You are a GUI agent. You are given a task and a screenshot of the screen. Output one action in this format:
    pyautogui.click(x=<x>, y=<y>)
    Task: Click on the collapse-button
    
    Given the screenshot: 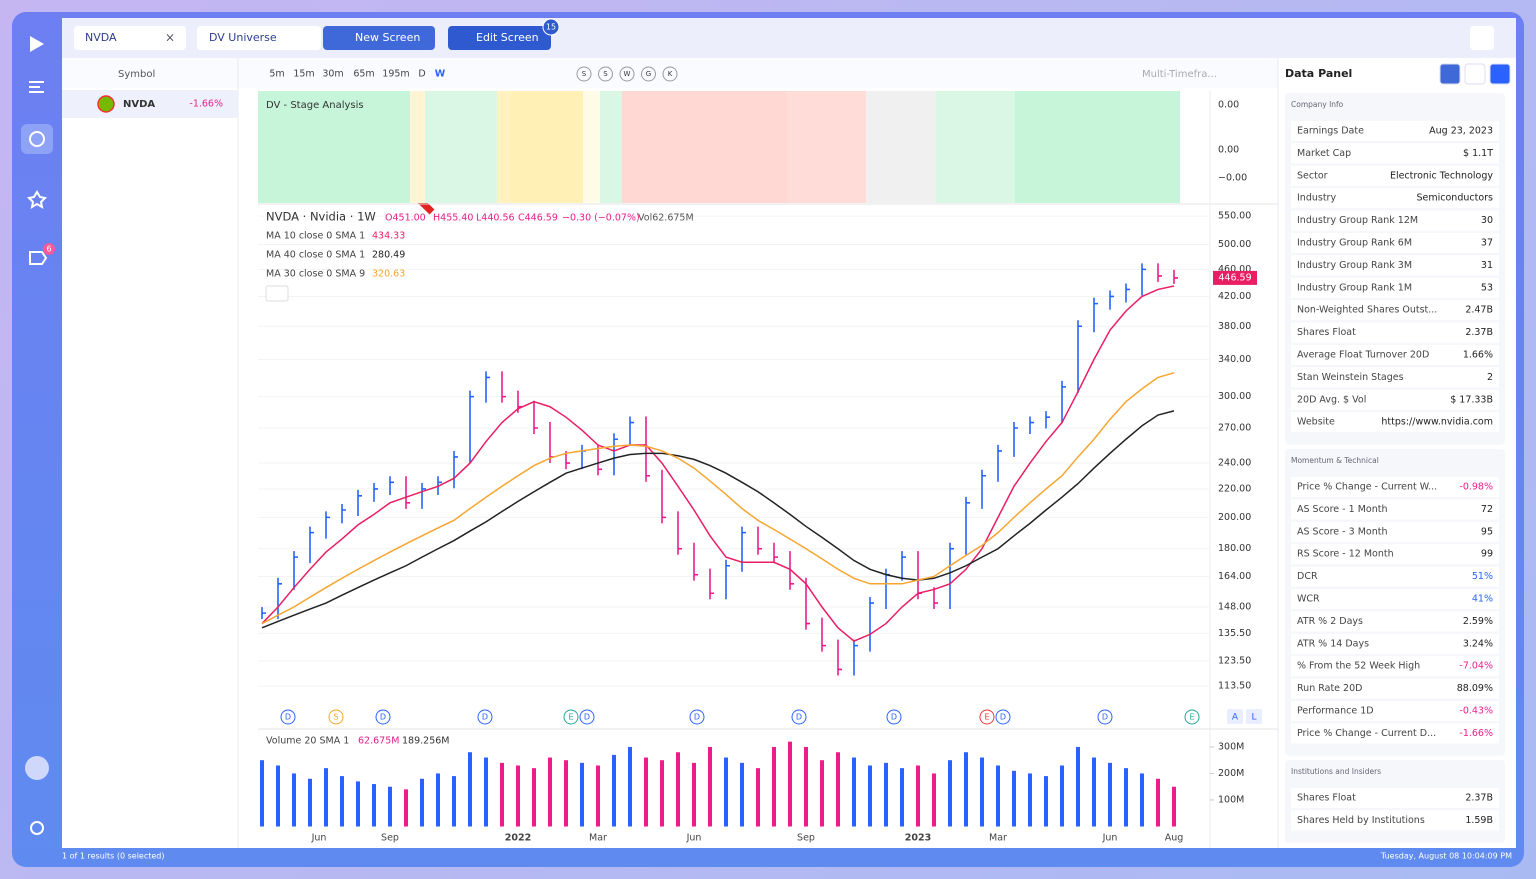 What is the action you would take?
    pyautogui.click(x=277, y=293)
    